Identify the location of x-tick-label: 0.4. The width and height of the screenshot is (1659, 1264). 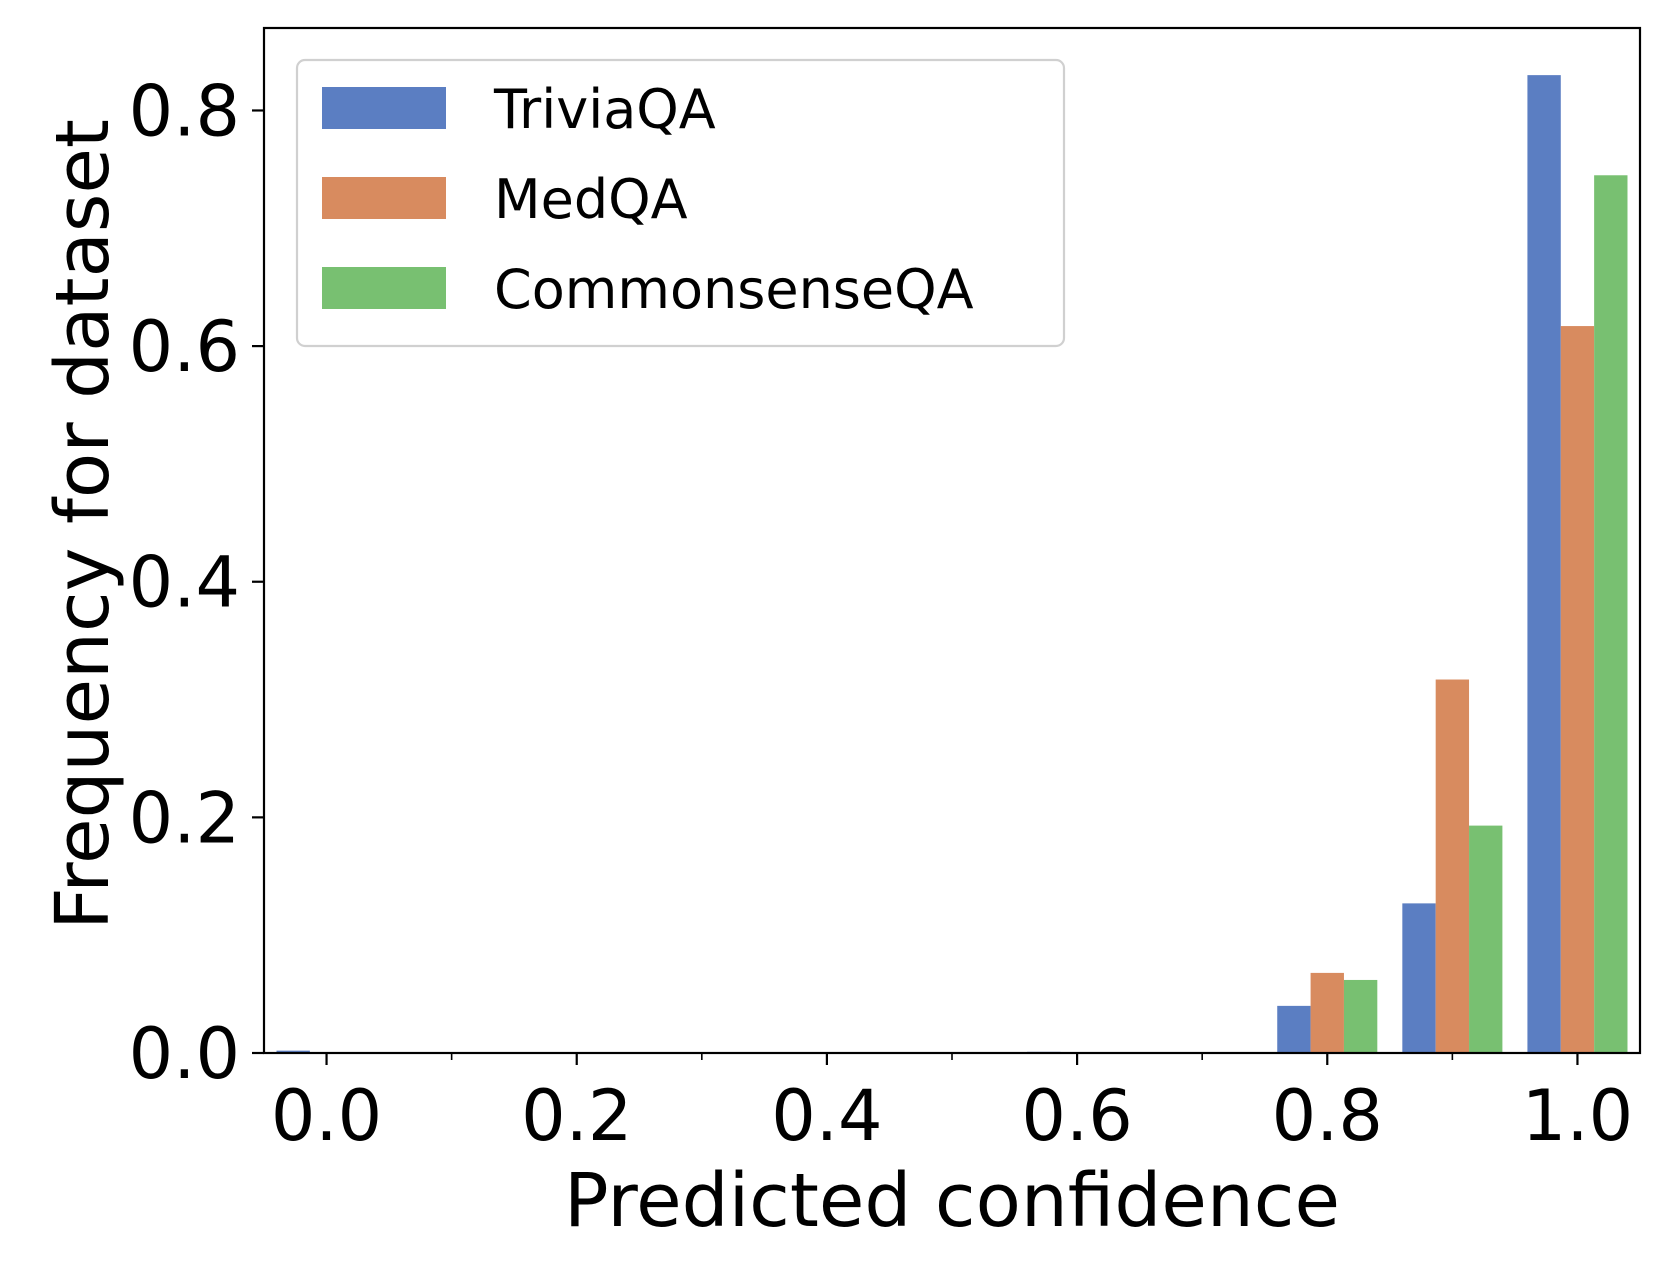
(826, 1116).